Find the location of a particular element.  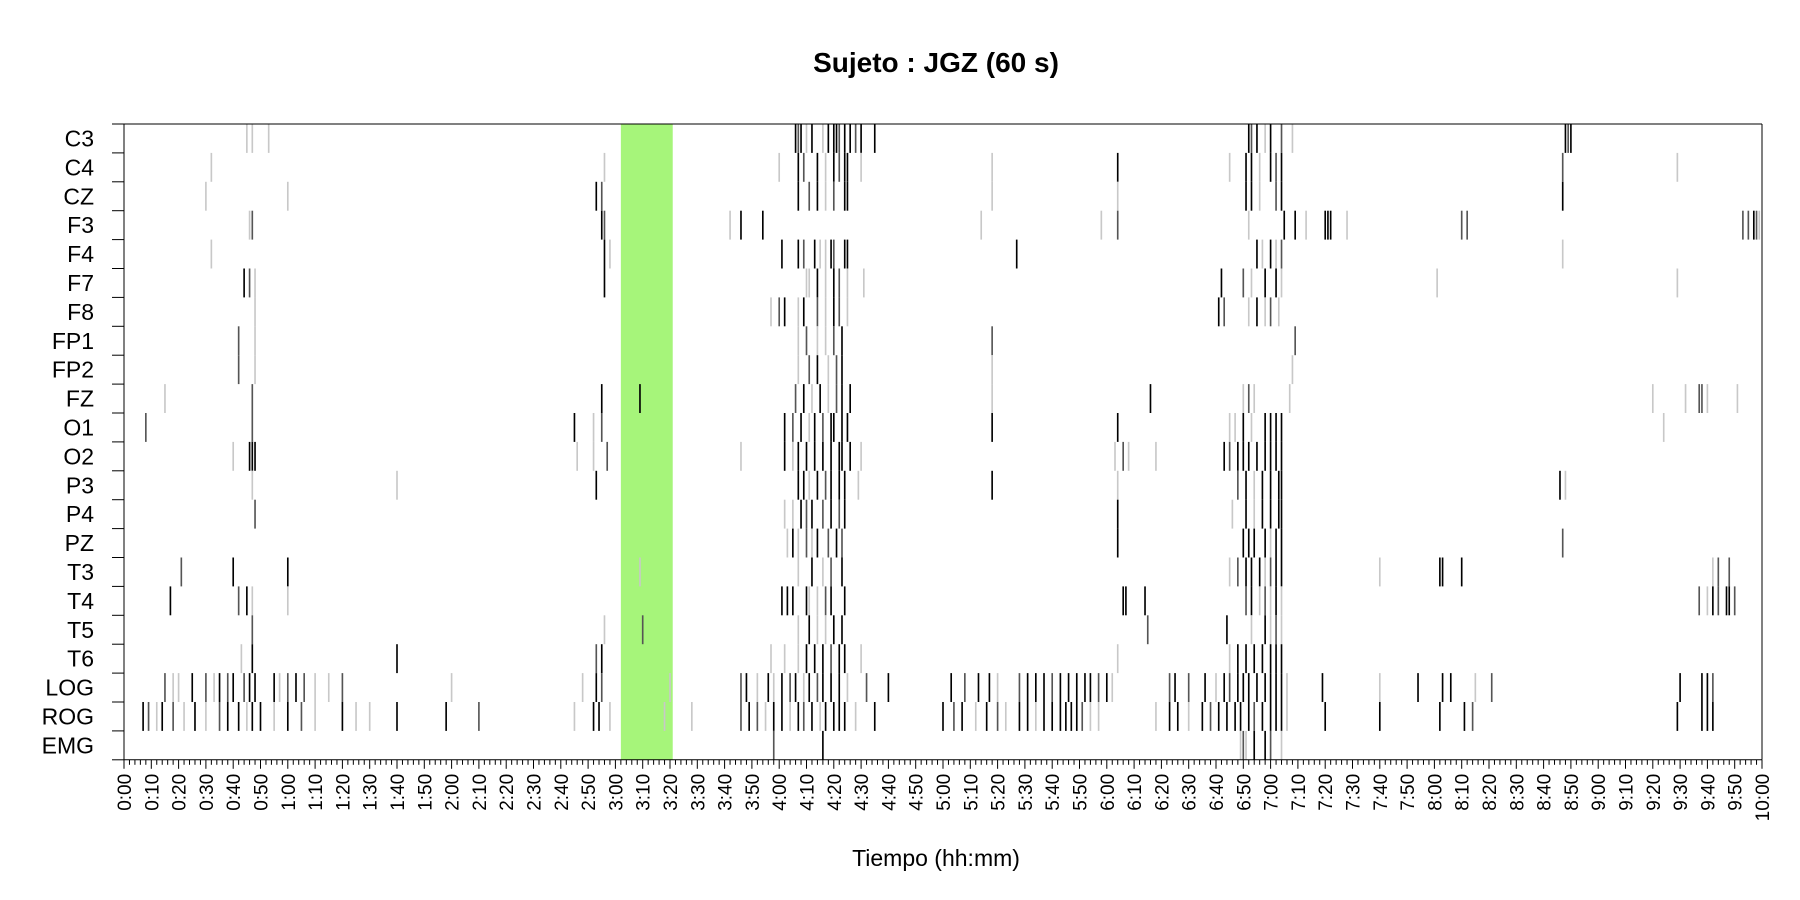

event-mark-fp2 is located at coordinates (1292, 370).